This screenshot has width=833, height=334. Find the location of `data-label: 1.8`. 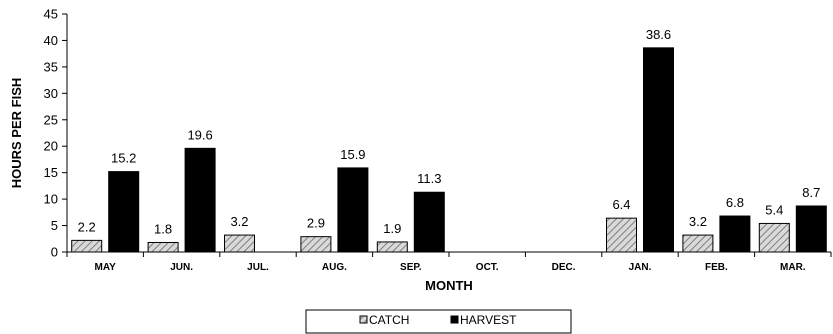

data-label: 1.8 is located at coordinates (163, 228).